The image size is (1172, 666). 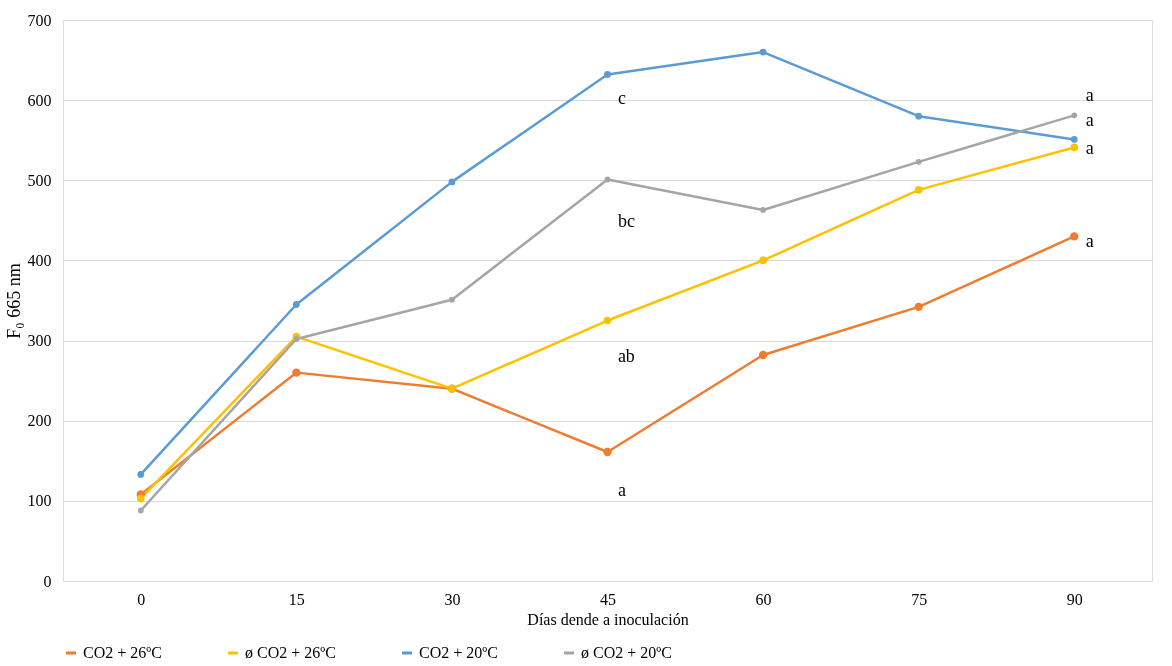 I want to click on y-tick-label: 600, so click(x=39, y=100).